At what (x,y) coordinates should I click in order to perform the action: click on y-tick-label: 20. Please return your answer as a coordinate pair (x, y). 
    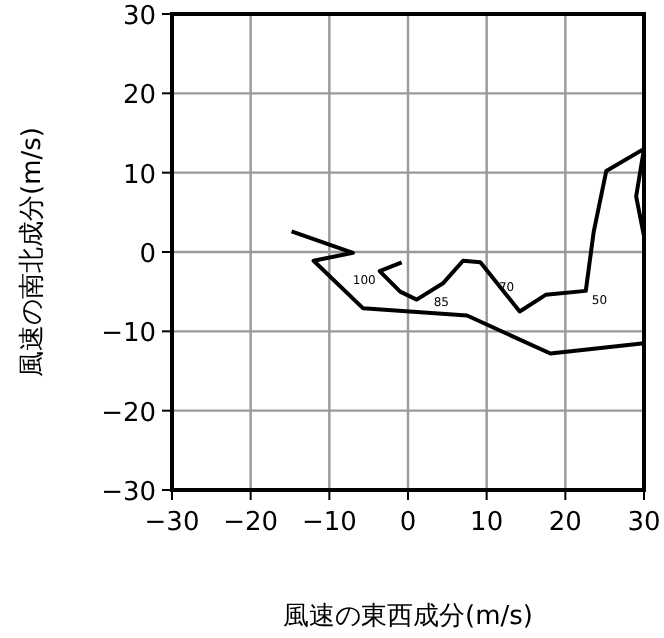
    Looking at the image, I should click on (139, 96).